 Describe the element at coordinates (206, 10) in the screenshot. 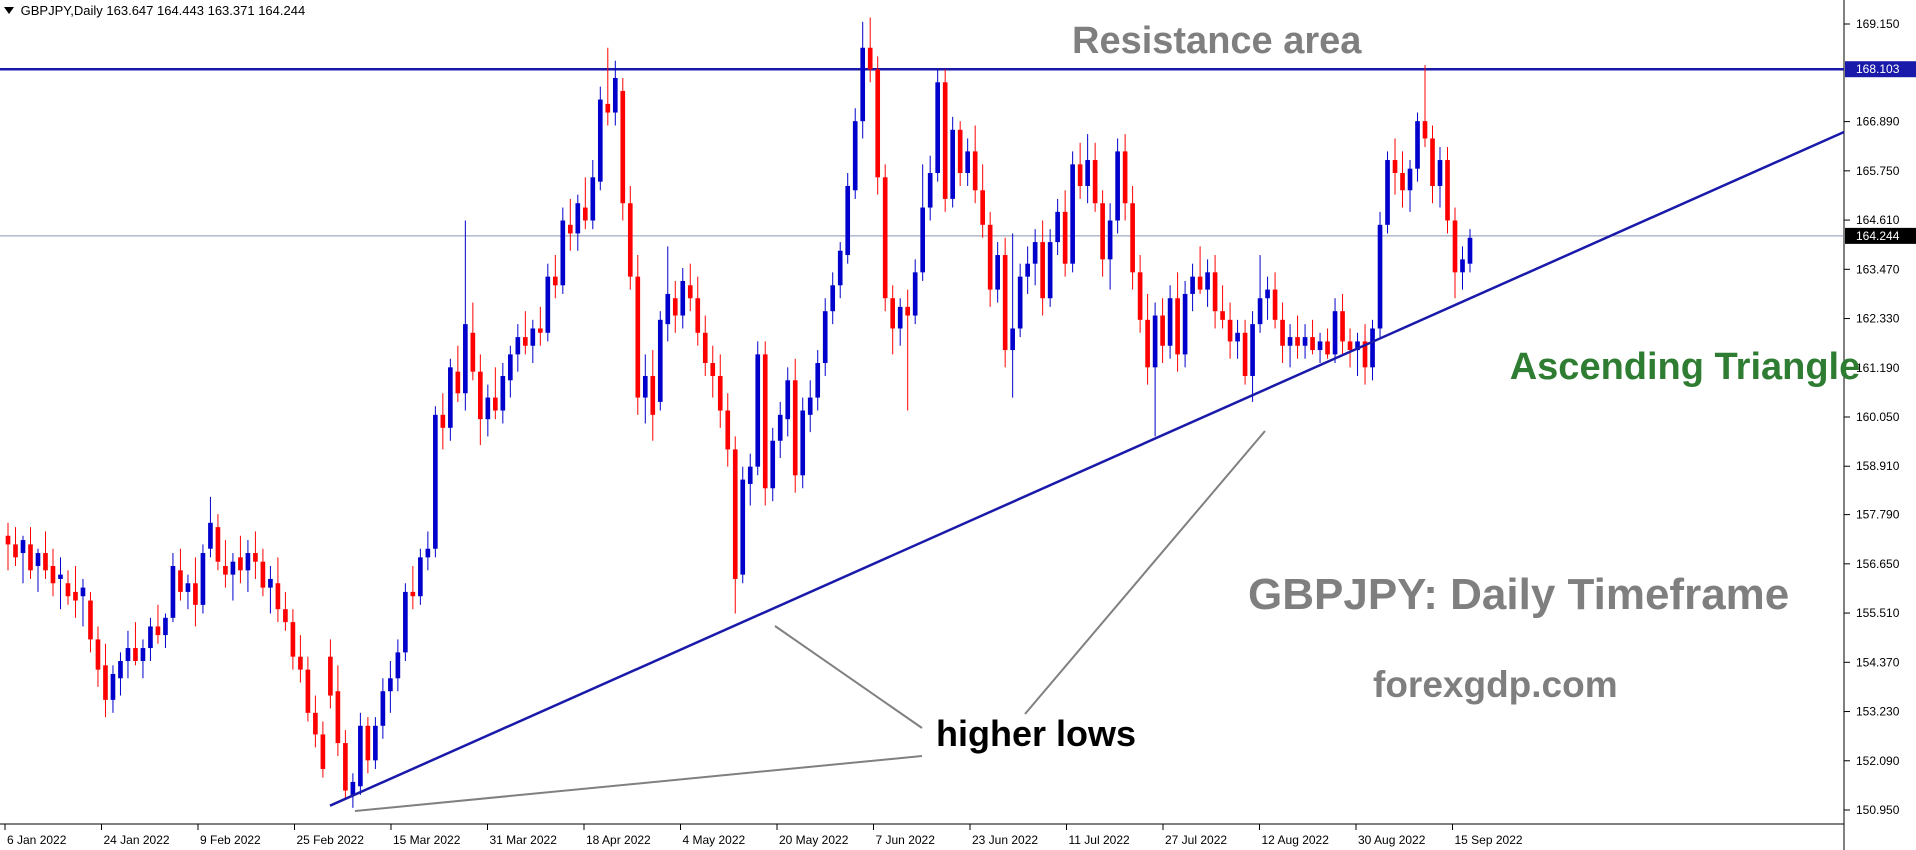

I see `ohlc-values: 163.647 164.443 163.371 164.244` at that location.